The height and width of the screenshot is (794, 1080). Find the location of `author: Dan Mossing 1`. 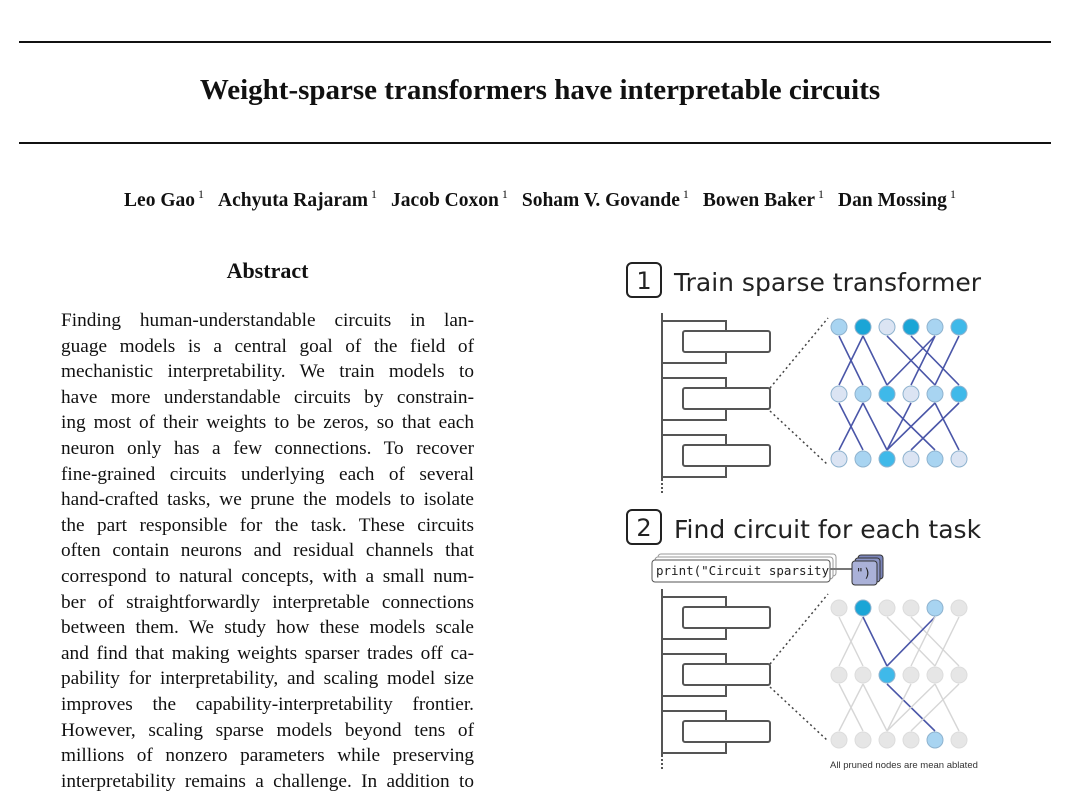

author: Dan Mossing 1 is located at coordinates (897, 199).